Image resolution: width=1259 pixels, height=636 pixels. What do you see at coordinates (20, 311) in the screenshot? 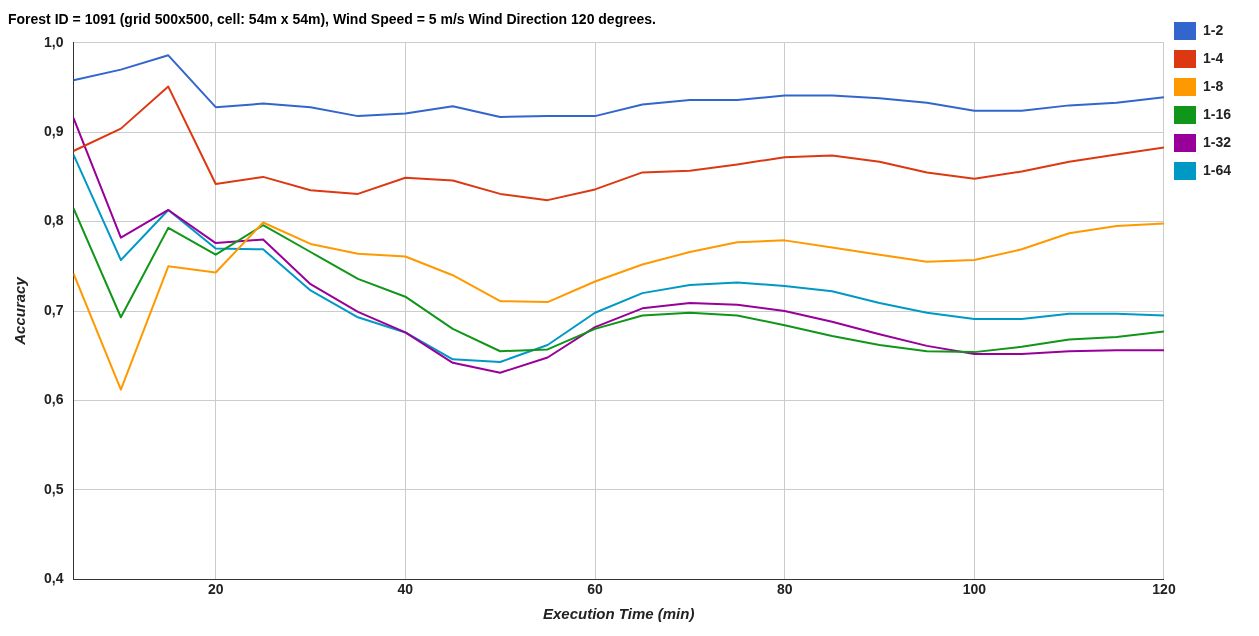
I see `y-axis-title: Accuracy` at bounding box center [20, 311].